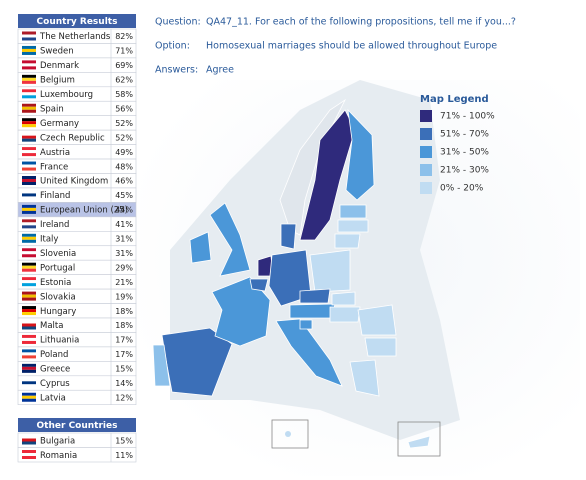 This screenshot has width=586, height=480. What do you see at coordinates (57, 81) in the screenshot?
I see `country-name: Belgium` at bounding box center [57, 81].